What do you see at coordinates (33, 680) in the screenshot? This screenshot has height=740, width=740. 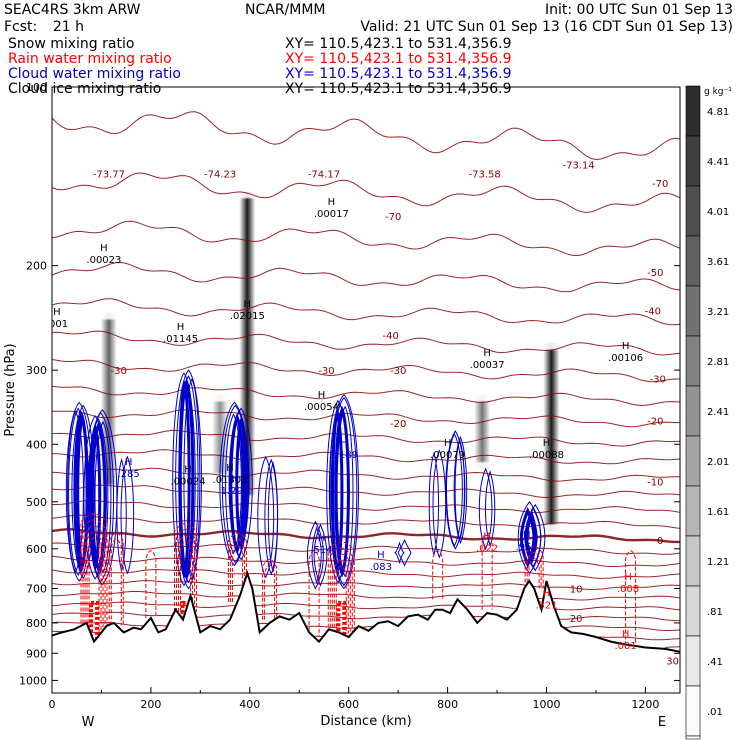 I see `y-tick-label: 1000` at bounding box center [33, 680].